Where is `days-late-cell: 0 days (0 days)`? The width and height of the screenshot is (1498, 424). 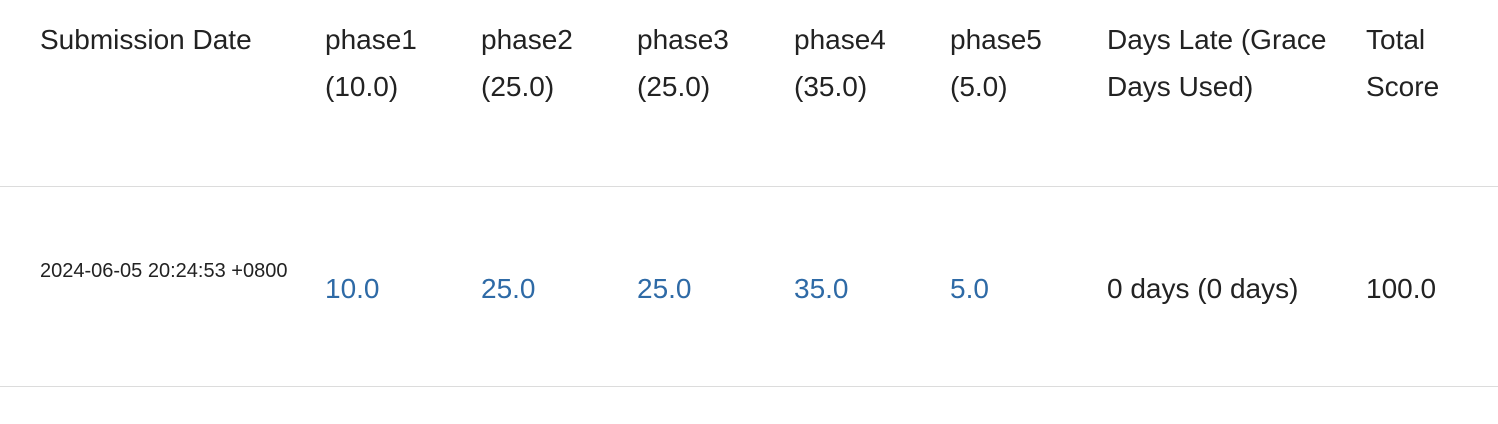
days-late-cell: 0 days (0 days) is located at coordinates (1203, 288).